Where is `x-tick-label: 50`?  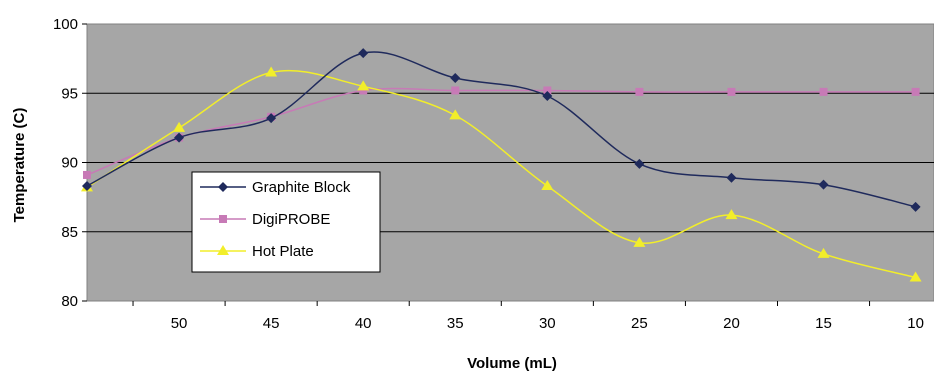 x-tick-label: 50 is located at coordinates (179, 323).